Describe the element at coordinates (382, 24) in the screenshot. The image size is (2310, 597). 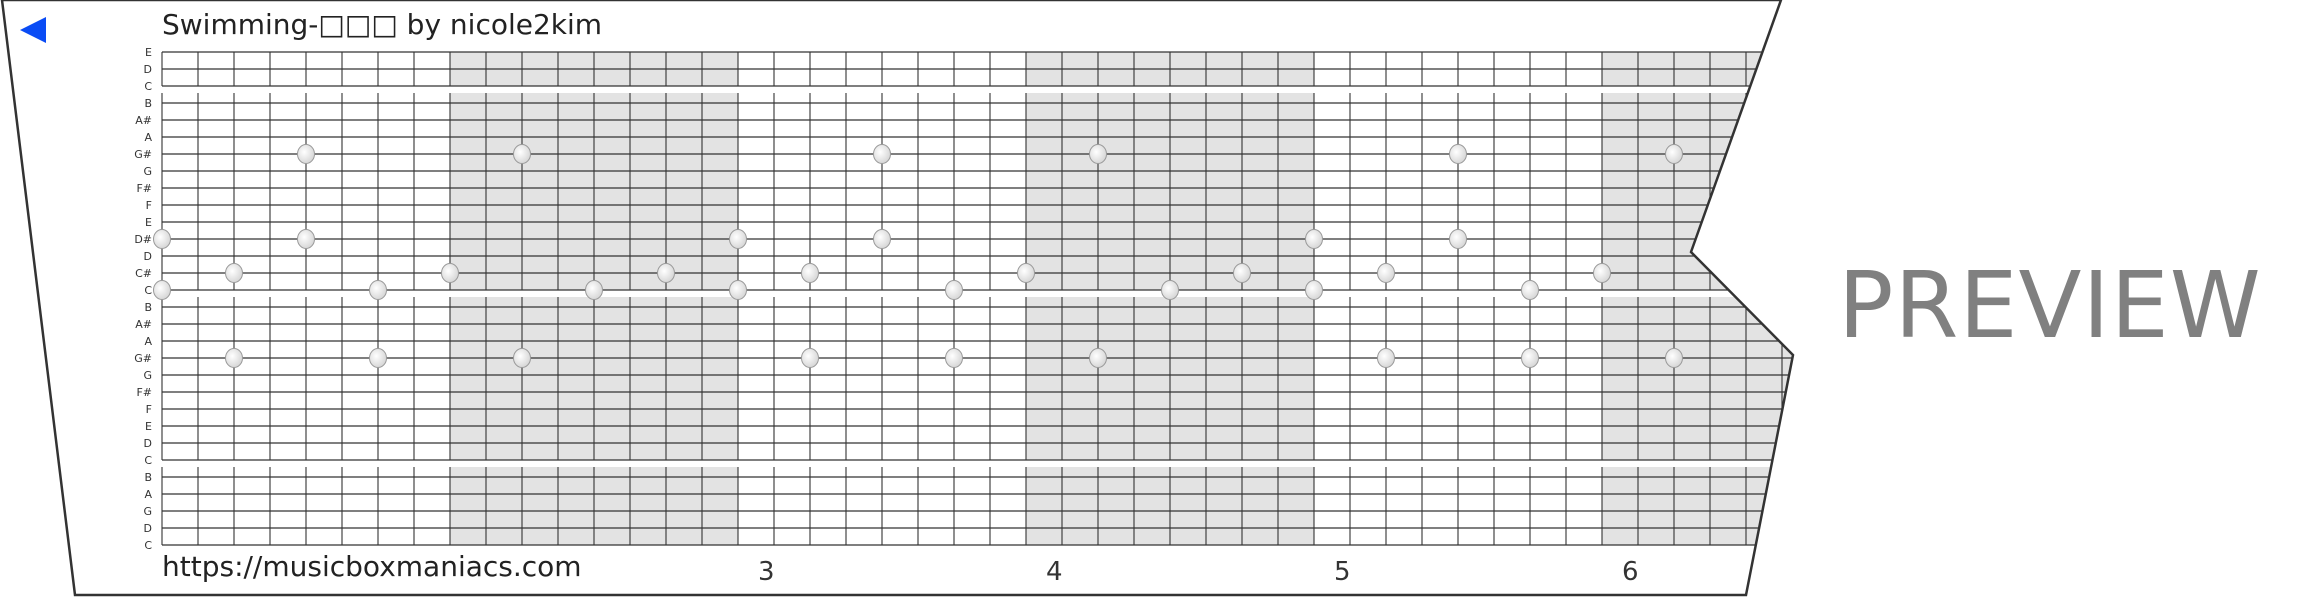
I see `page-title: Swimming-□□□ by nicole2kim` at that location.